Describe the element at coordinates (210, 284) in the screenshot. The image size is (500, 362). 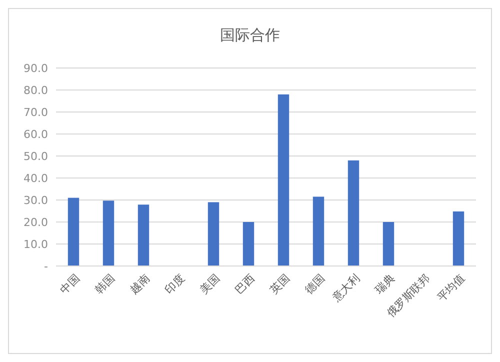
I see `x-tick-label: 美国` at that location.